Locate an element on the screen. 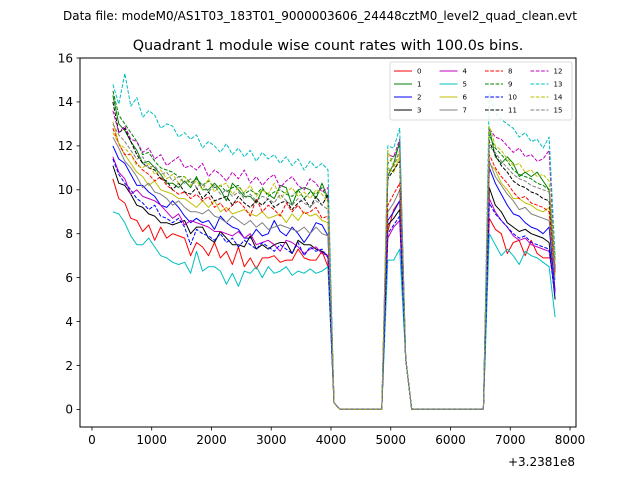 This screenshot has height=480, width=640. legend-label-14: 14 is located at coordinates (558, 98).